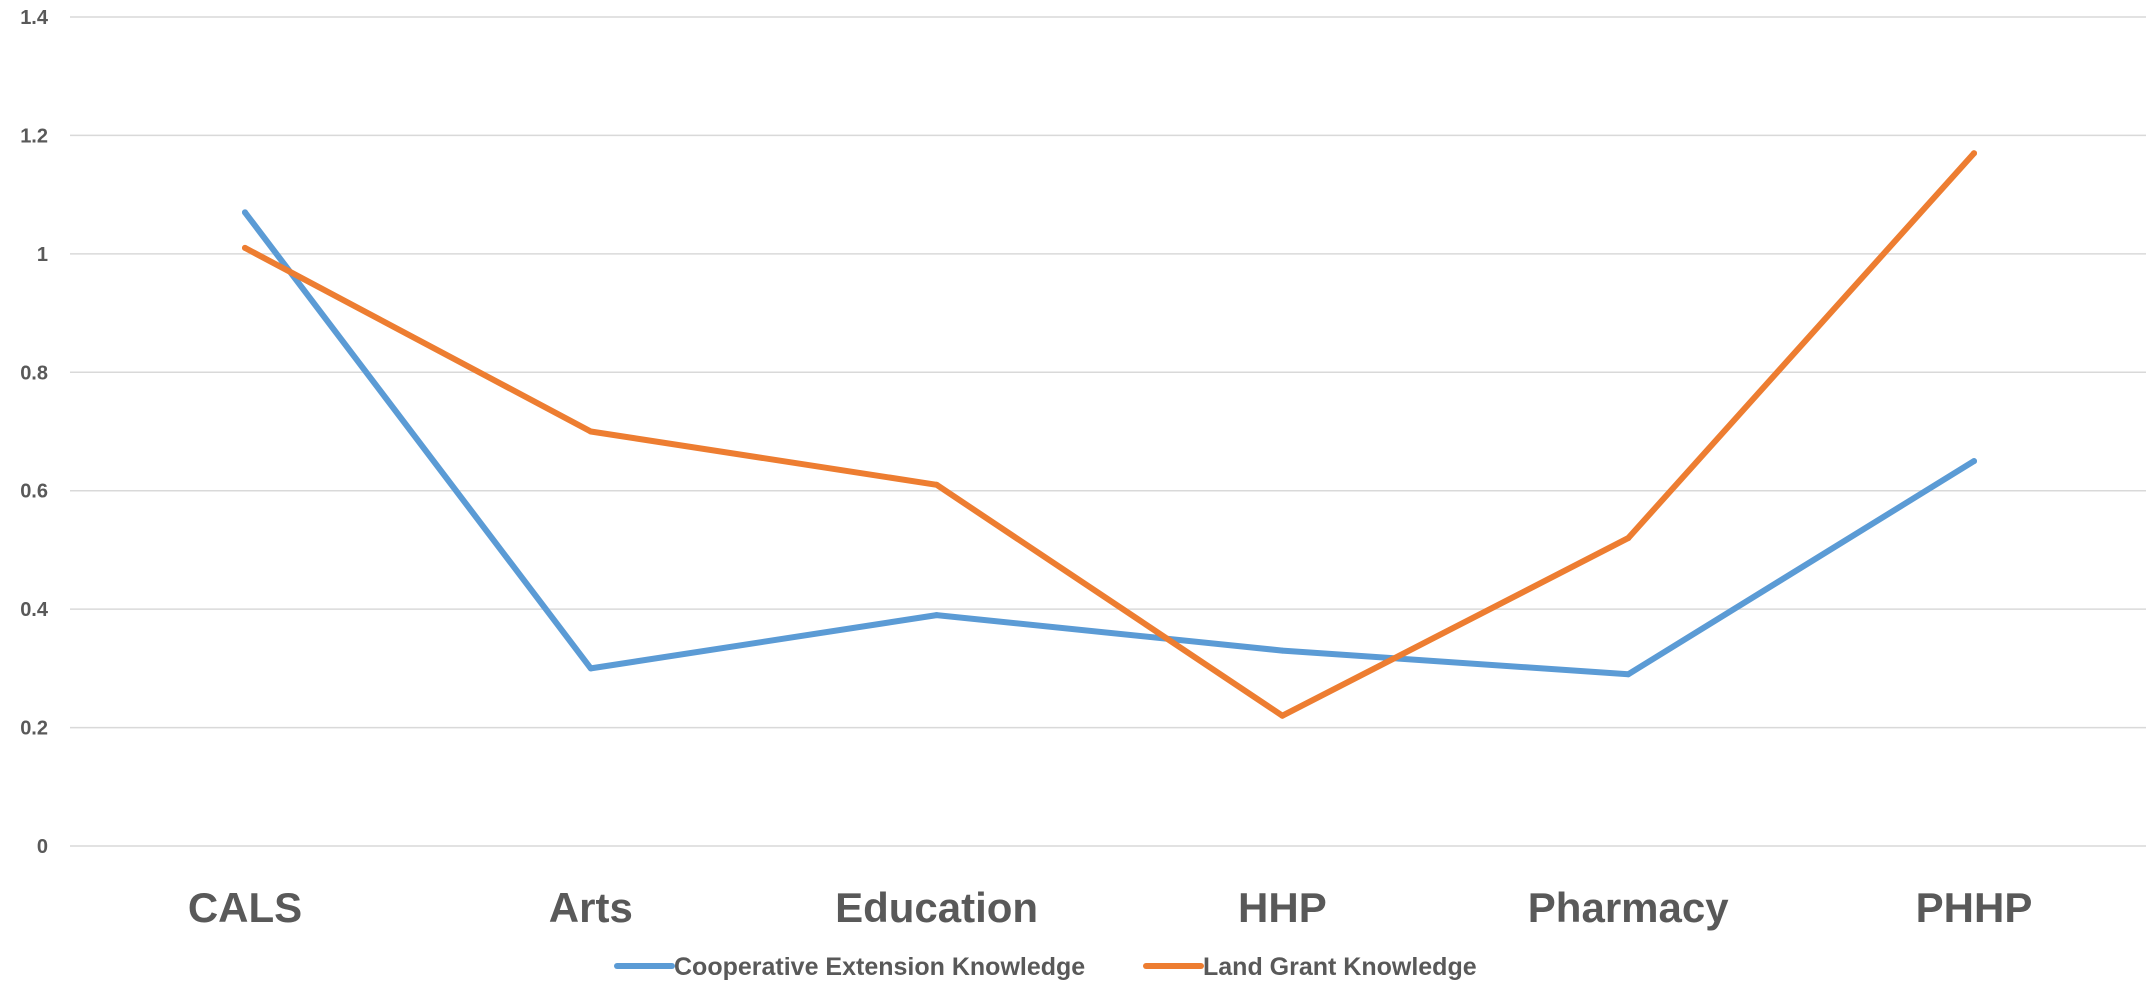 This screenshot has height=981, width=2146. What do you see at coordinates (34, 373) in the screenshot?
I see `y-tick-label: 0.8` at bounding box center [34, 373].